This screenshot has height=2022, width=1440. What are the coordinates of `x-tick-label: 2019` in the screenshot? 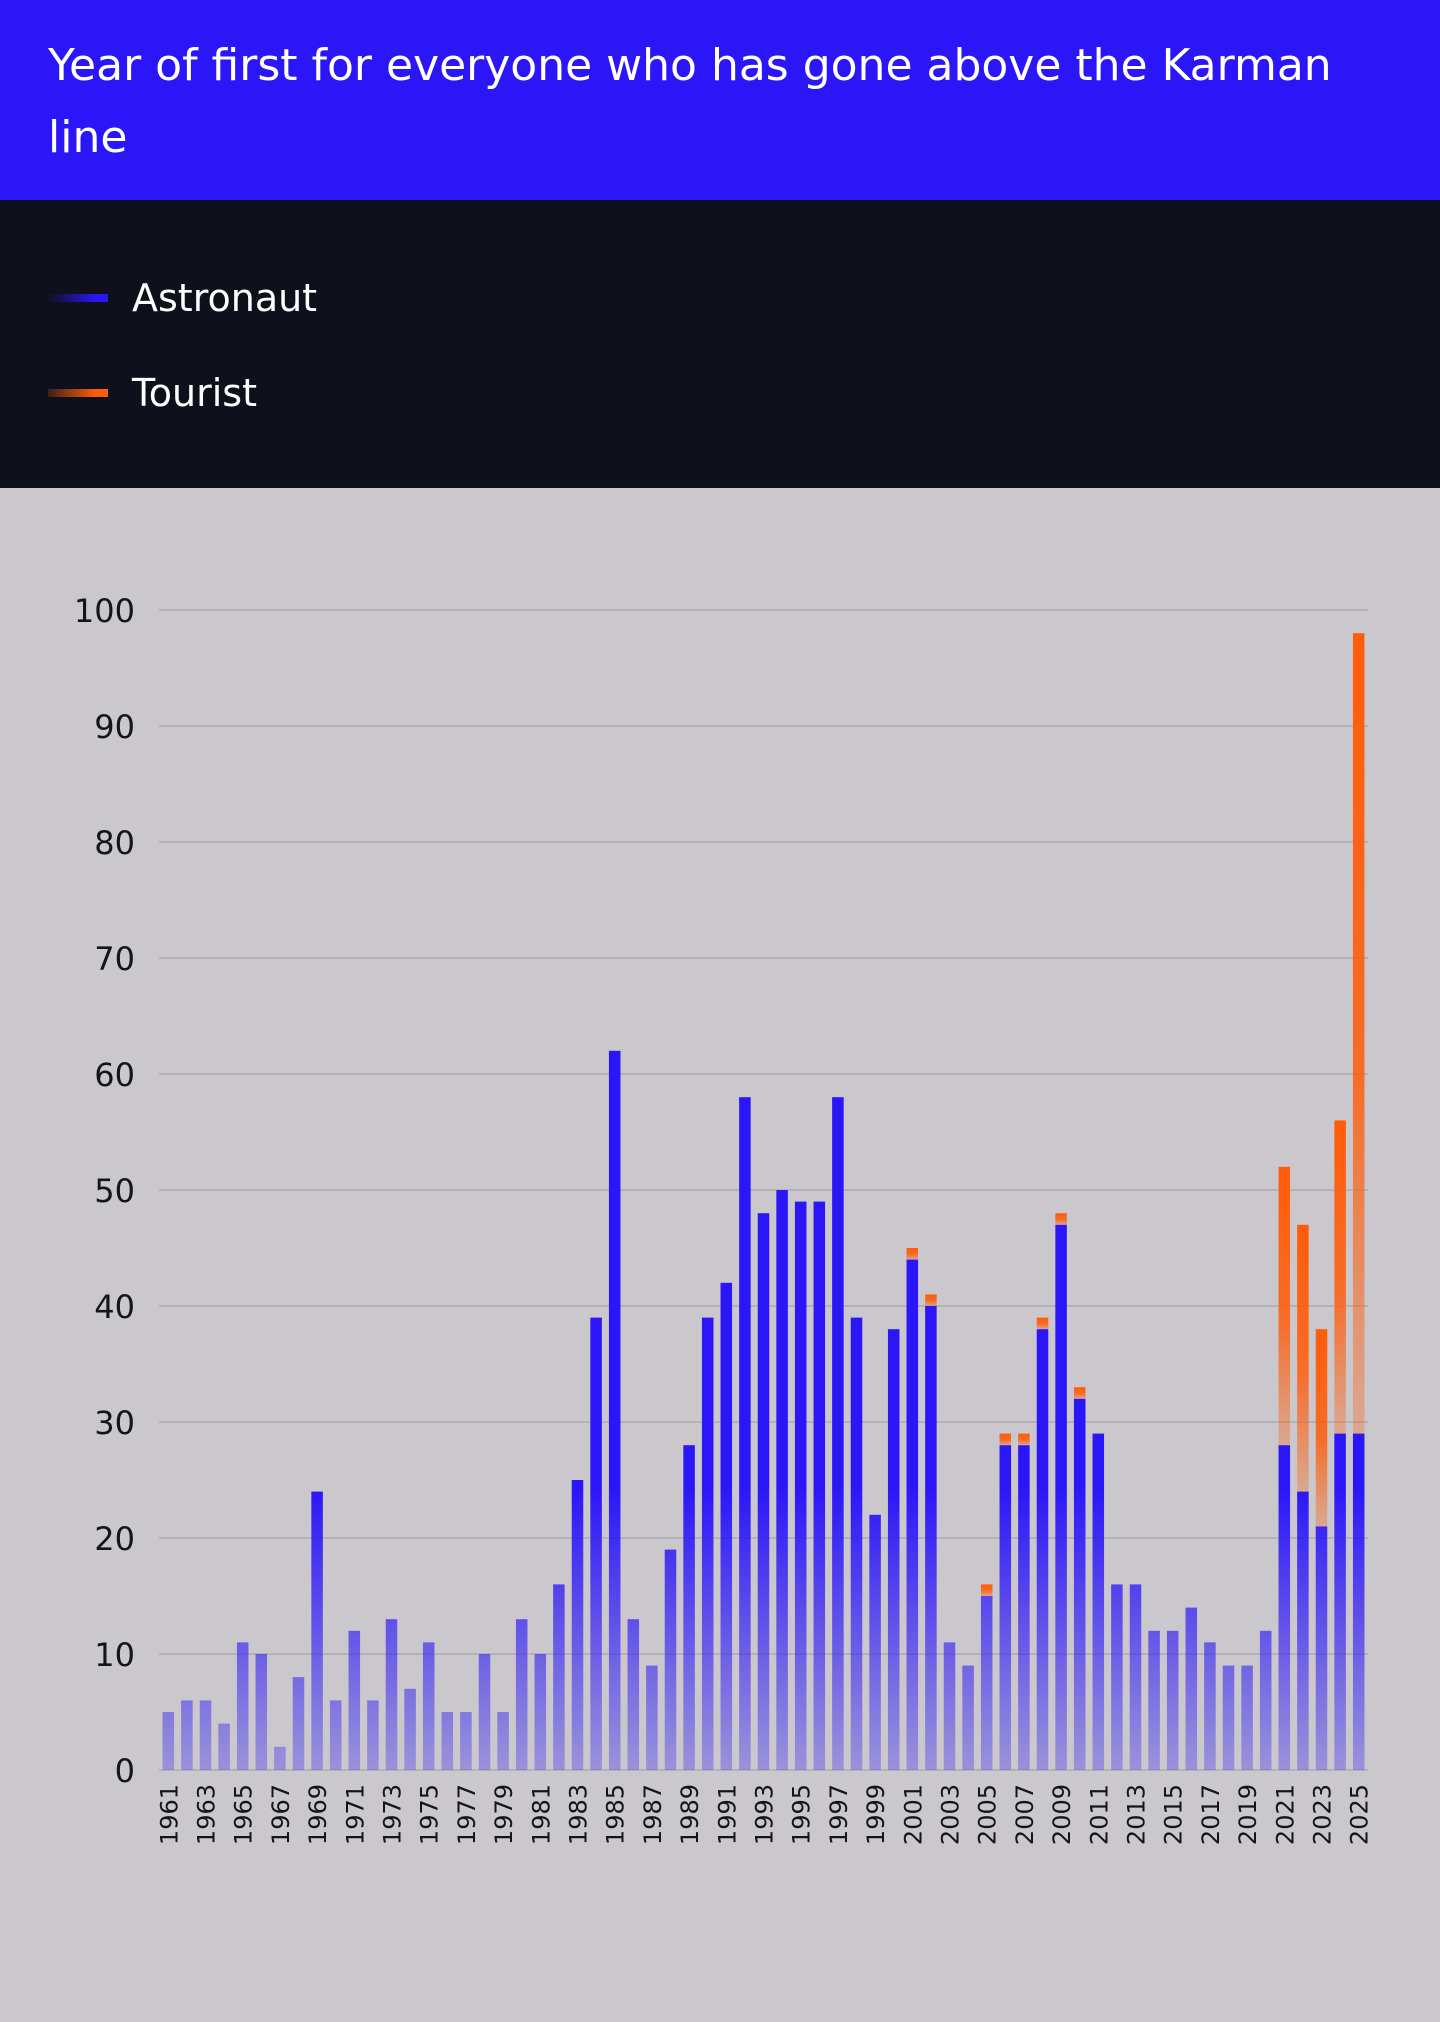 It's located at (1248, 1814).